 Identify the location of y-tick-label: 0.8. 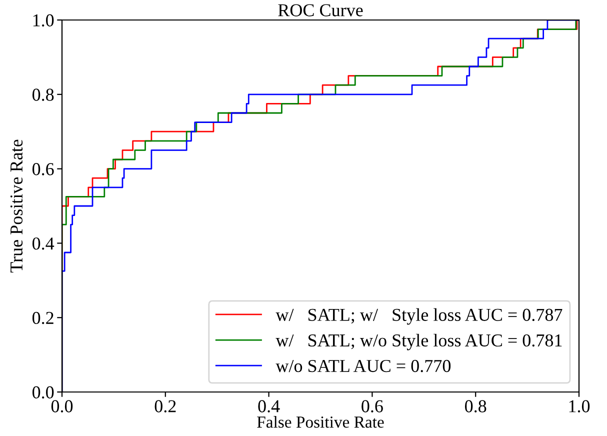
(43, 94).